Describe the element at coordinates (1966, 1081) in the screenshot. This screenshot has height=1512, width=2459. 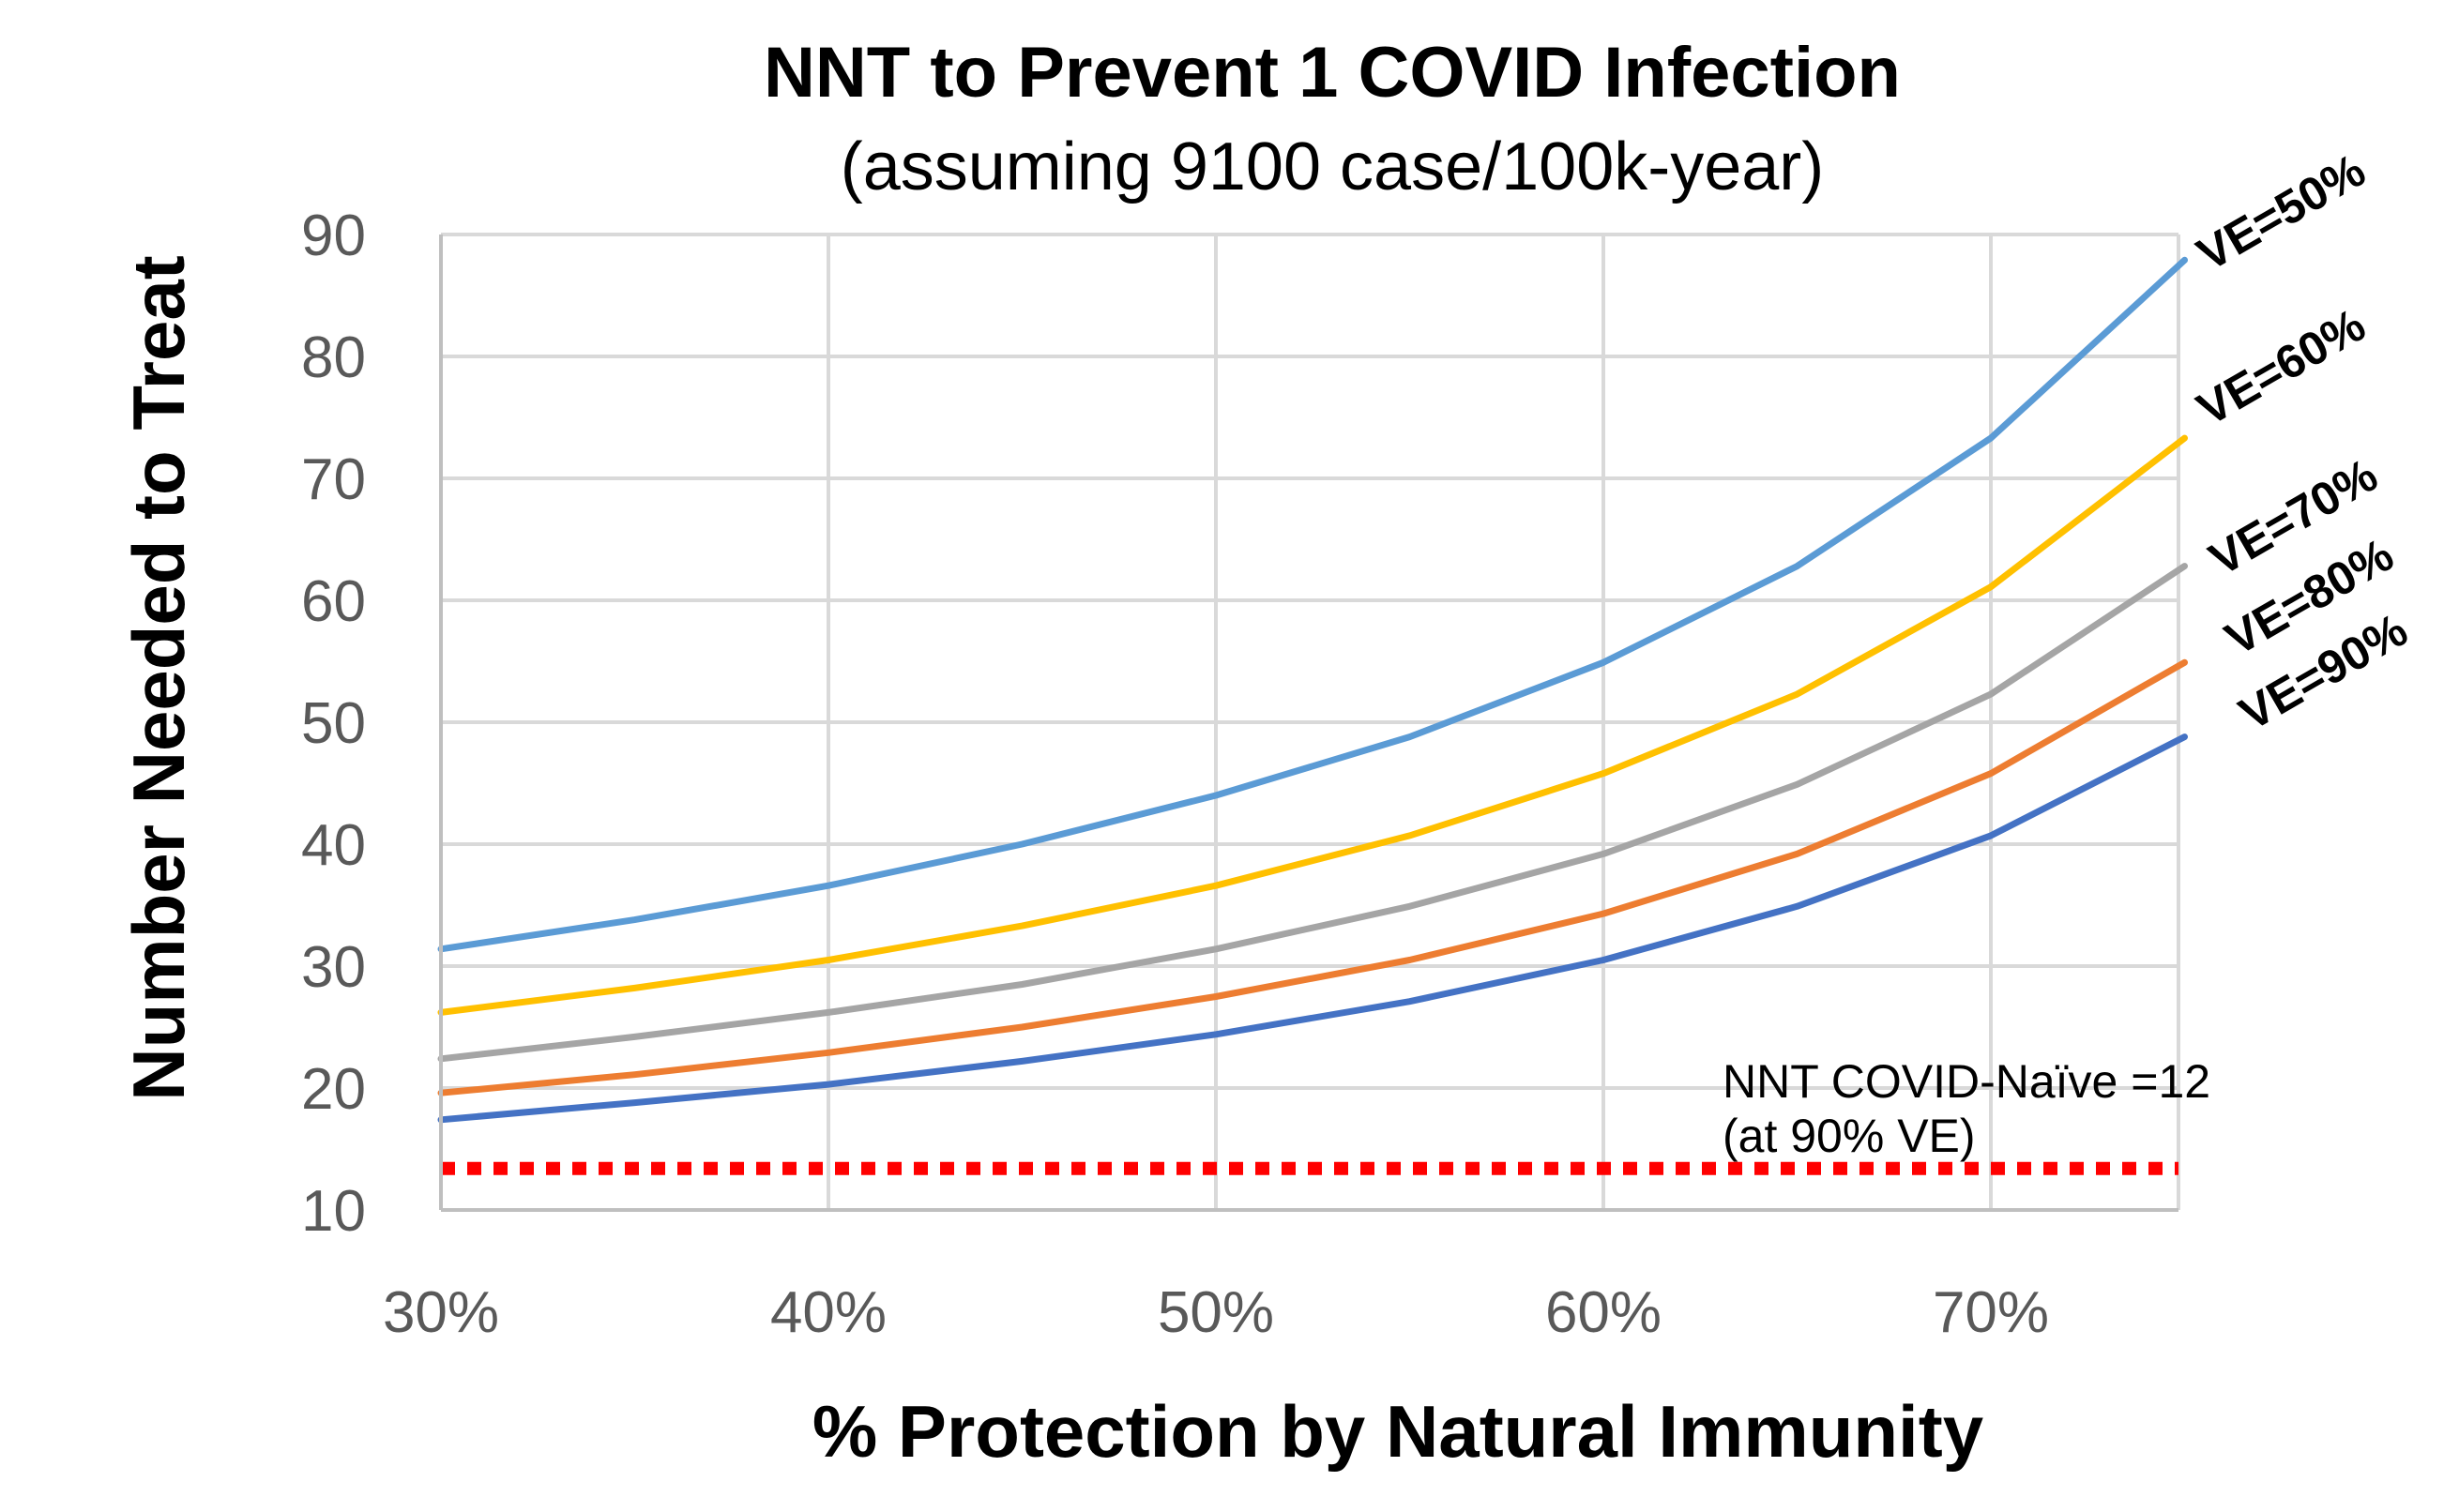
I see `reference-line-label: NNT COVID-Naïve =12` at that location.